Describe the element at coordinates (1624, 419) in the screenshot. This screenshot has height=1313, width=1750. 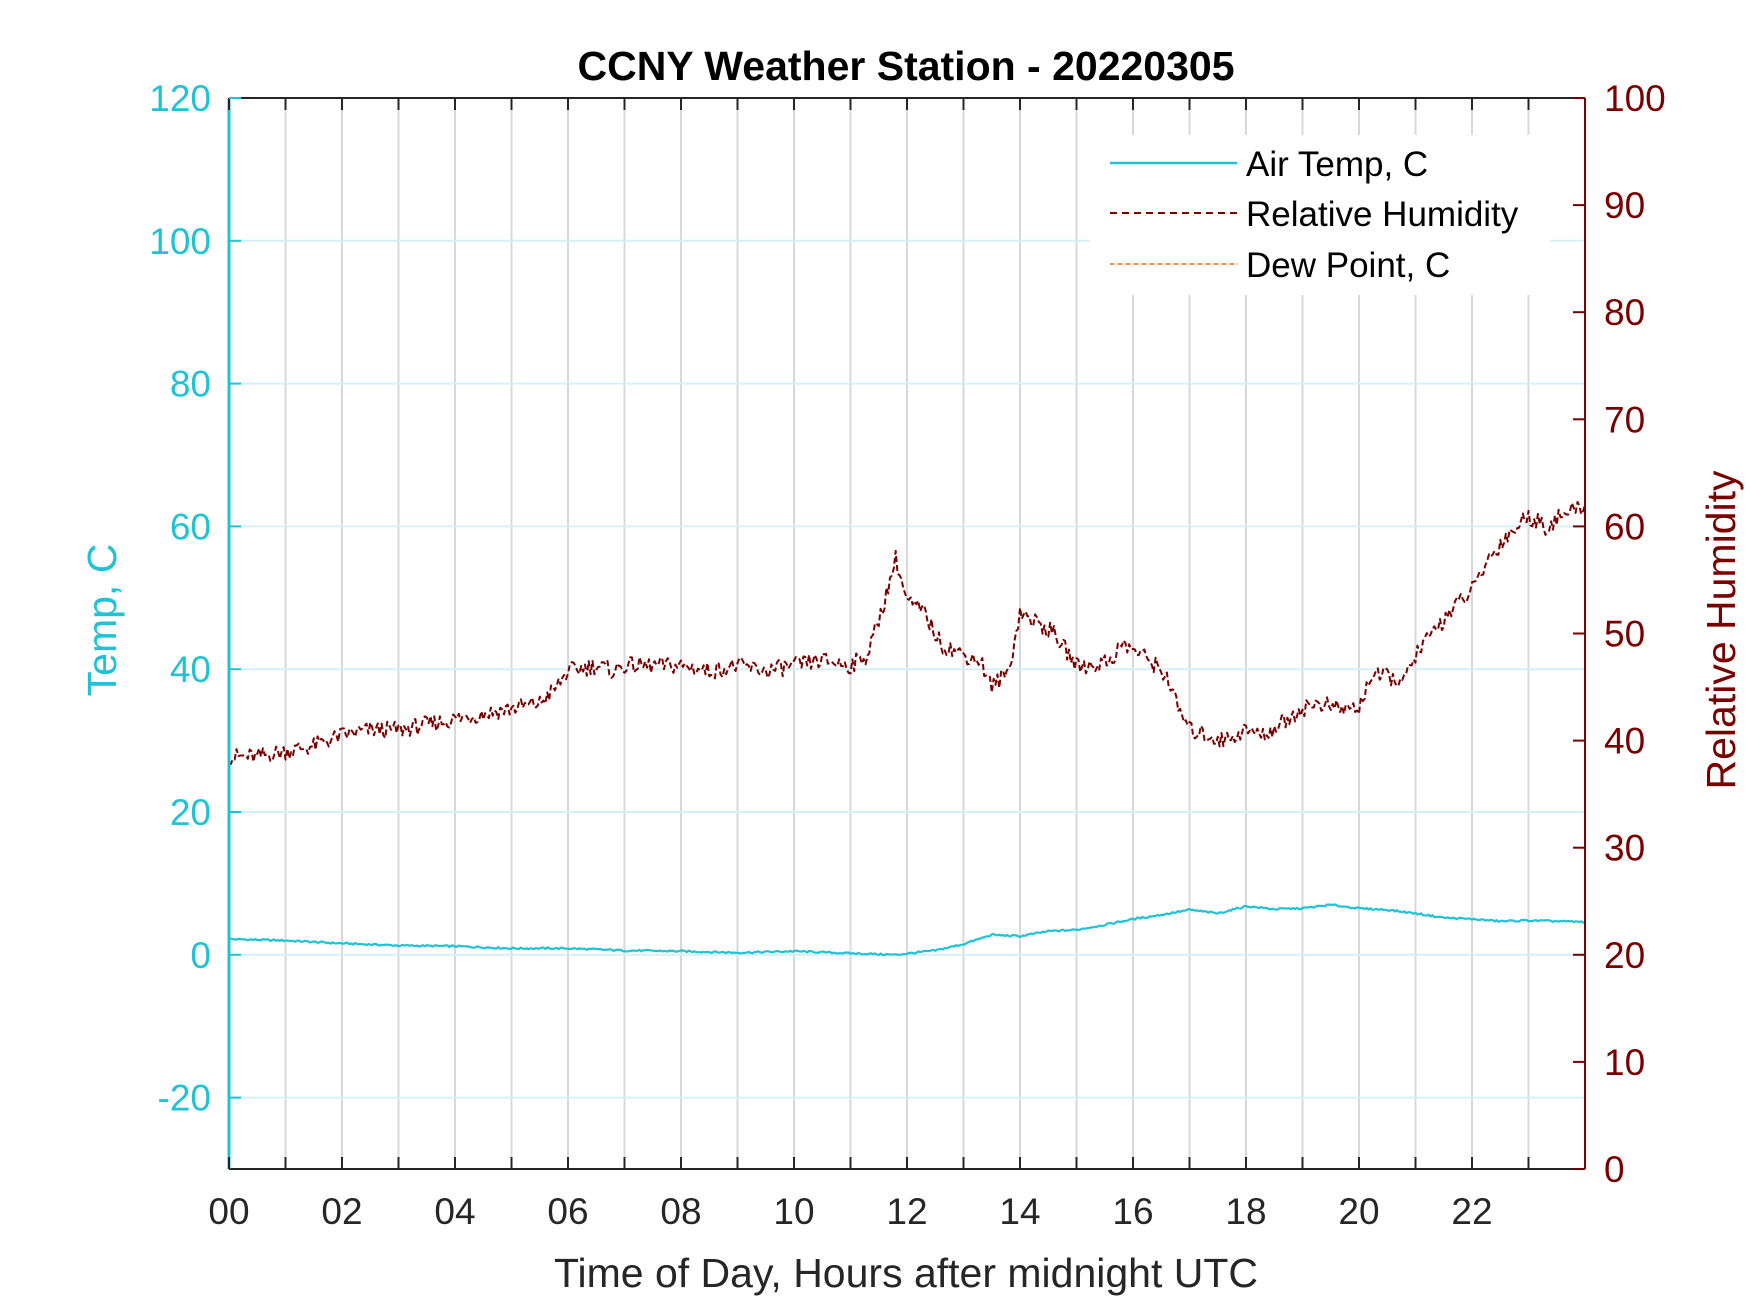
I see `y-right-tick-label: 70` at that location.